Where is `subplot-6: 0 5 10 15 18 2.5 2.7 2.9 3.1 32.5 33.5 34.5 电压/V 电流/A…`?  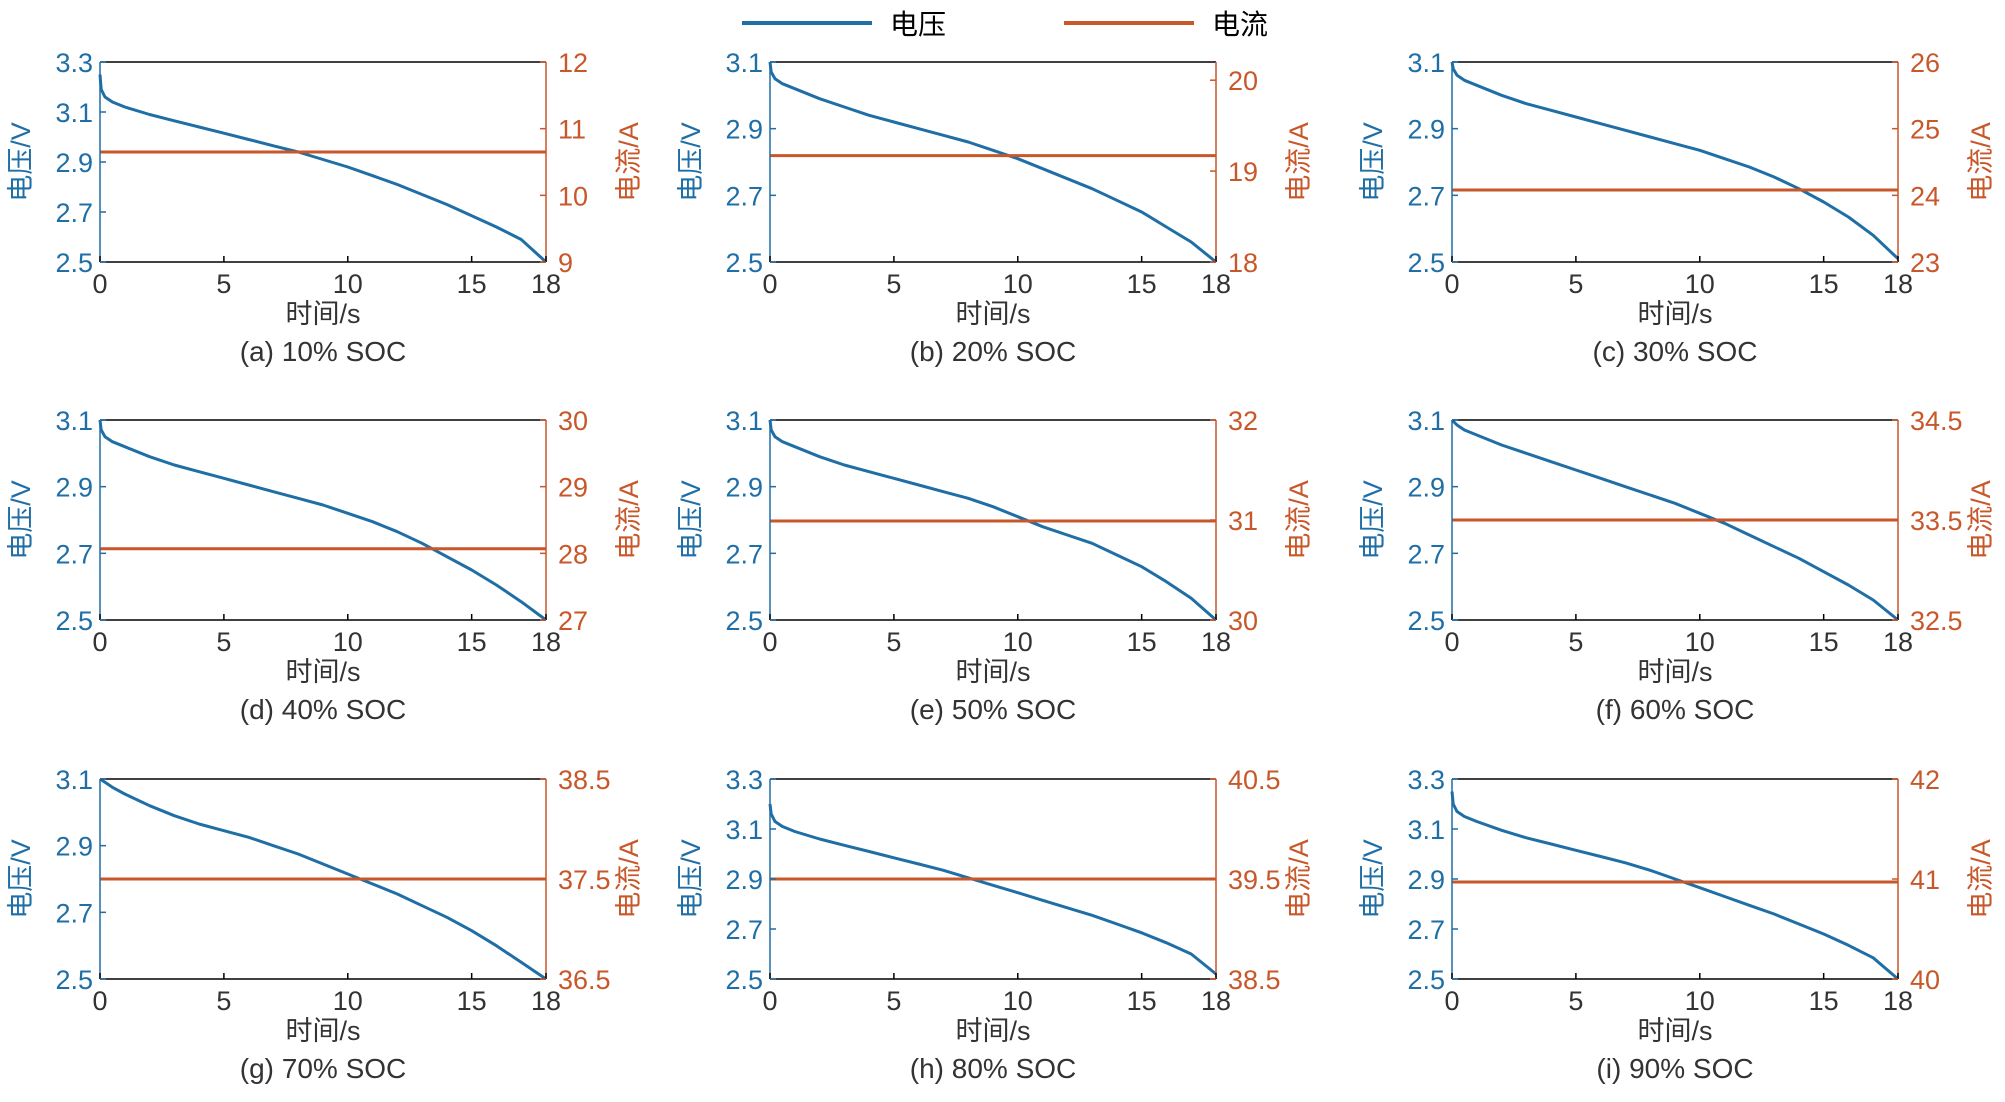
subplot-6: 0 5 10 15 18 2.5 2.7 2.9 3.1 32.5 33.5 34.5 电压/V 电流/A… is located at coordinates (1677, 565).